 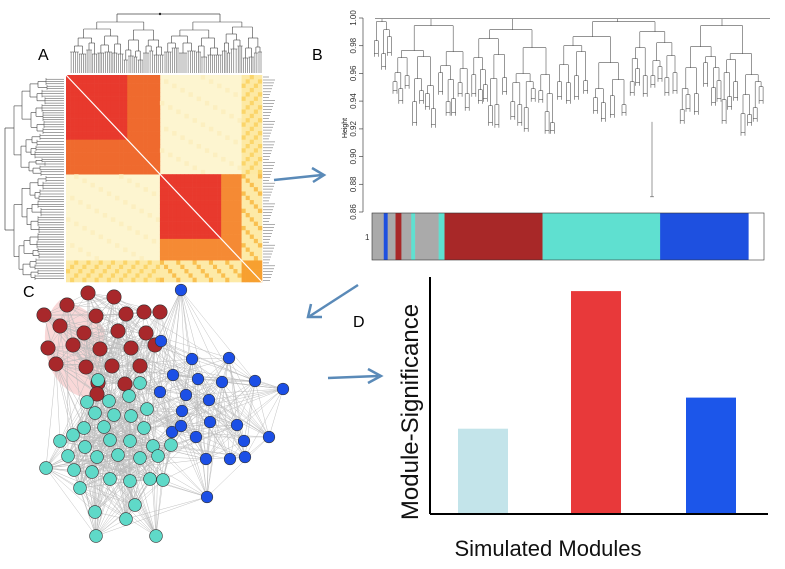 I want to click on heatmap-row-labels, so click(x=269, y=178).